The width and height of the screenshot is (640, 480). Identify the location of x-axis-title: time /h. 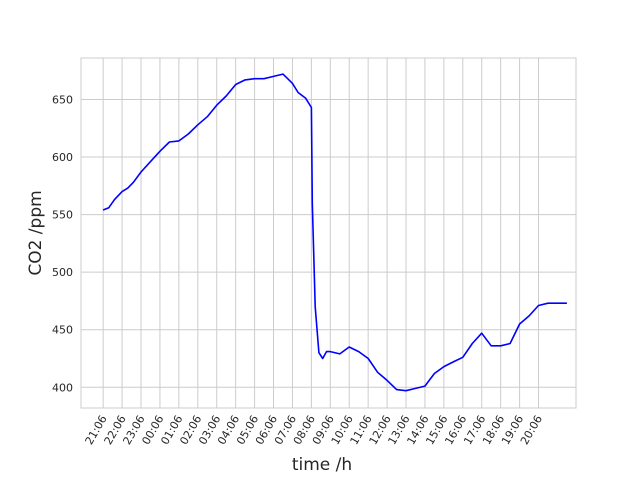
(322, 465).